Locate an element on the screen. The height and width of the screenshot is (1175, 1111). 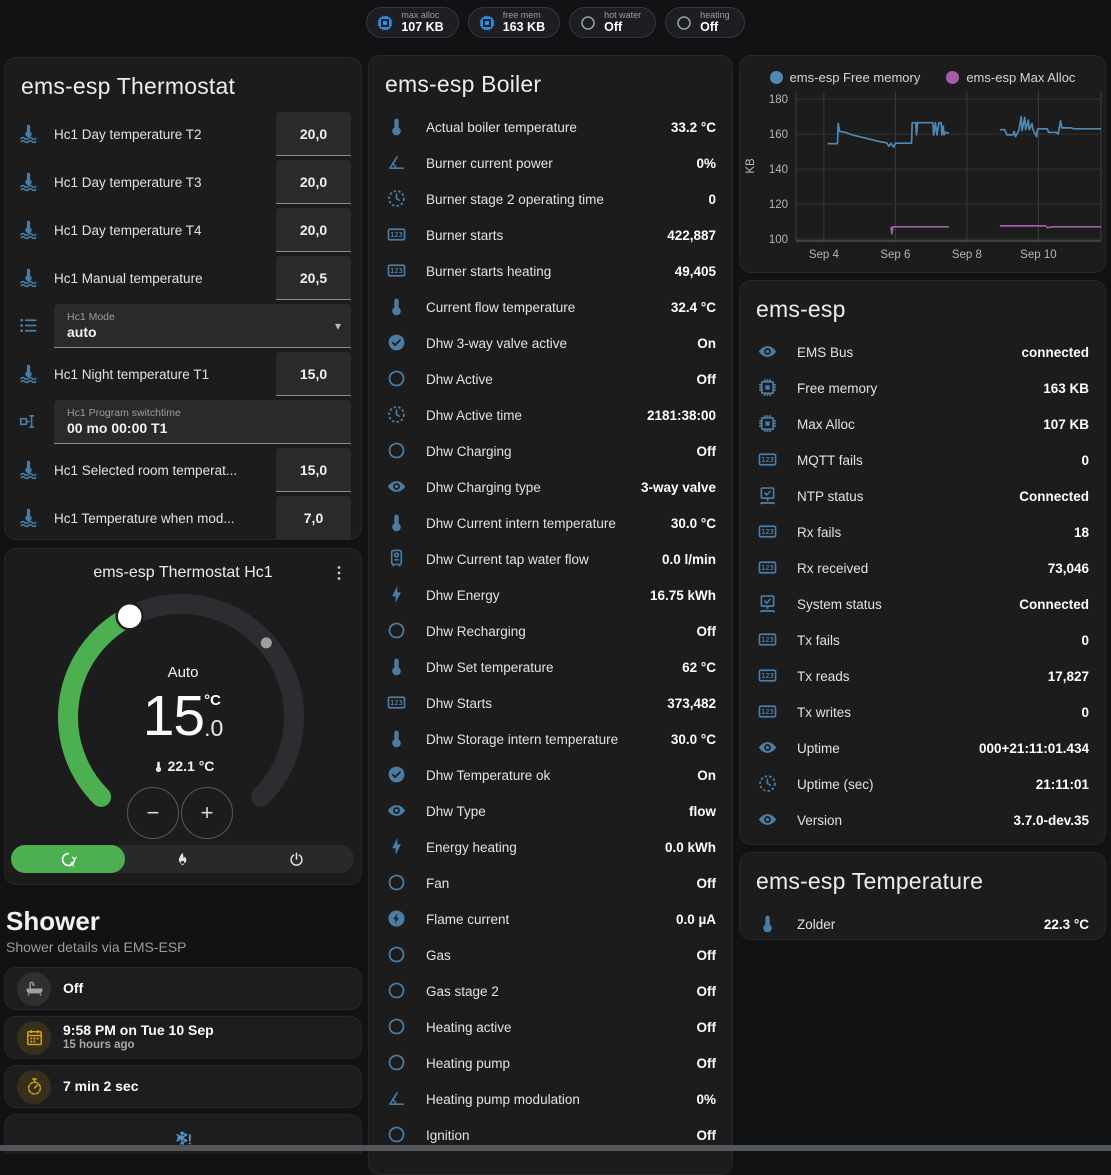
entity-row: Dhw Type flow is located at coordinates (550, 811).